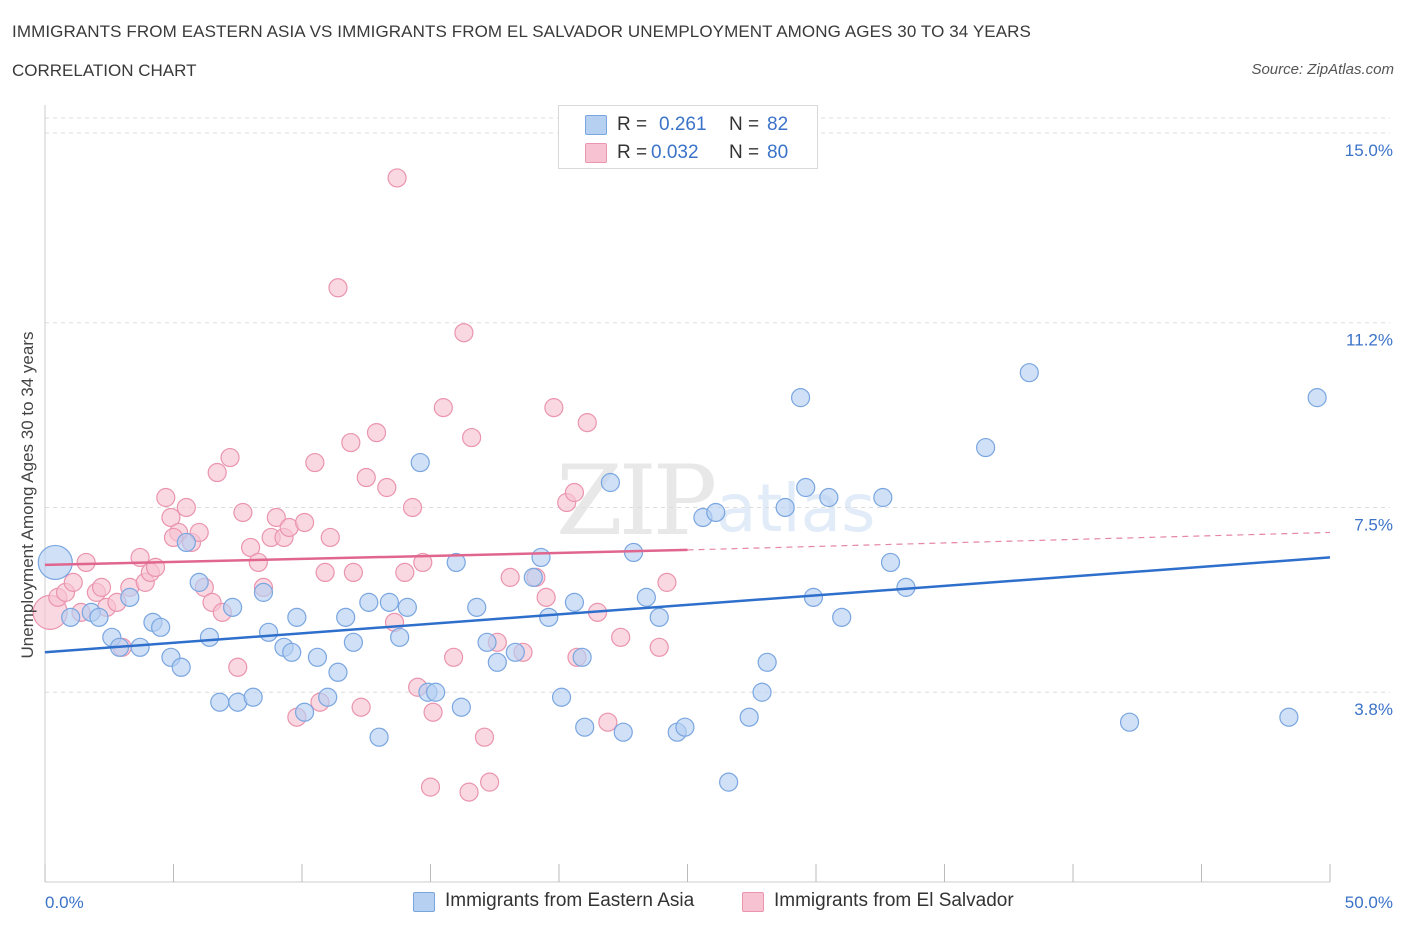 The image size is (1406, 930). I want to click on trend-line-el-salvador, so click(366, 557).